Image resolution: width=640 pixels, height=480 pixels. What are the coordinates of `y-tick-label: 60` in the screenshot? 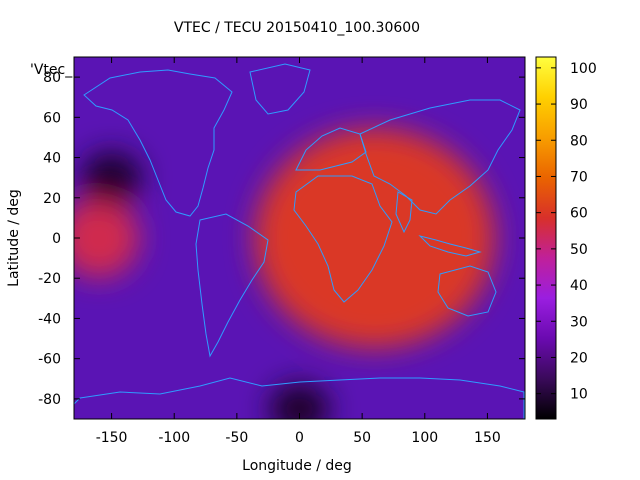 It's located at (52, 118).